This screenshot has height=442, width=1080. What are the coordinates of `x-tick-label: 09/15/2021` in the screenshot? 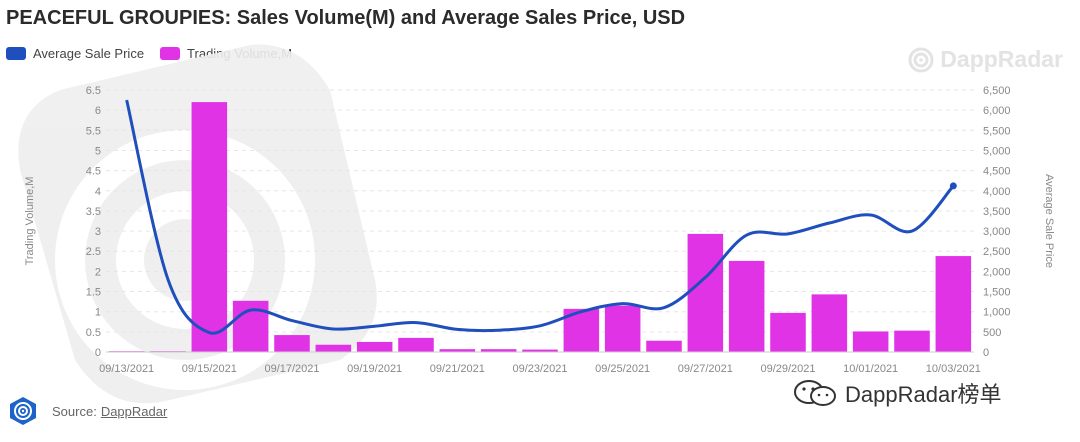 It's located at (209, 369).